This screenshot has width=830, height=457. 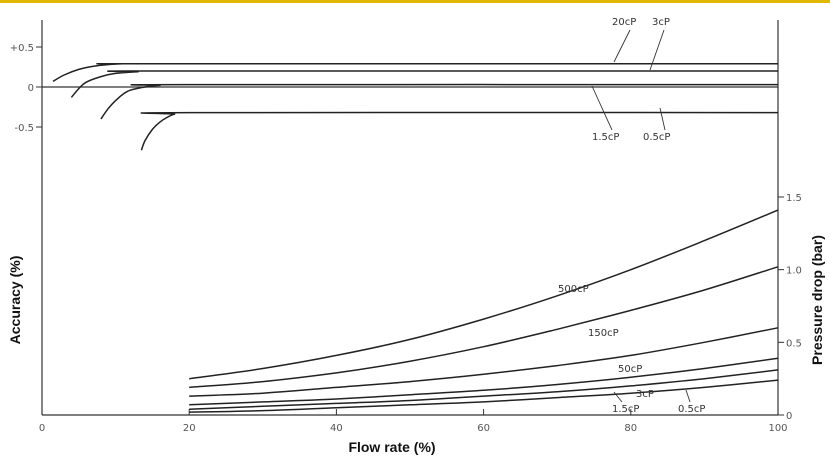 I want to click on pressure-curve-1-5cP, so click(x=484, y=389).